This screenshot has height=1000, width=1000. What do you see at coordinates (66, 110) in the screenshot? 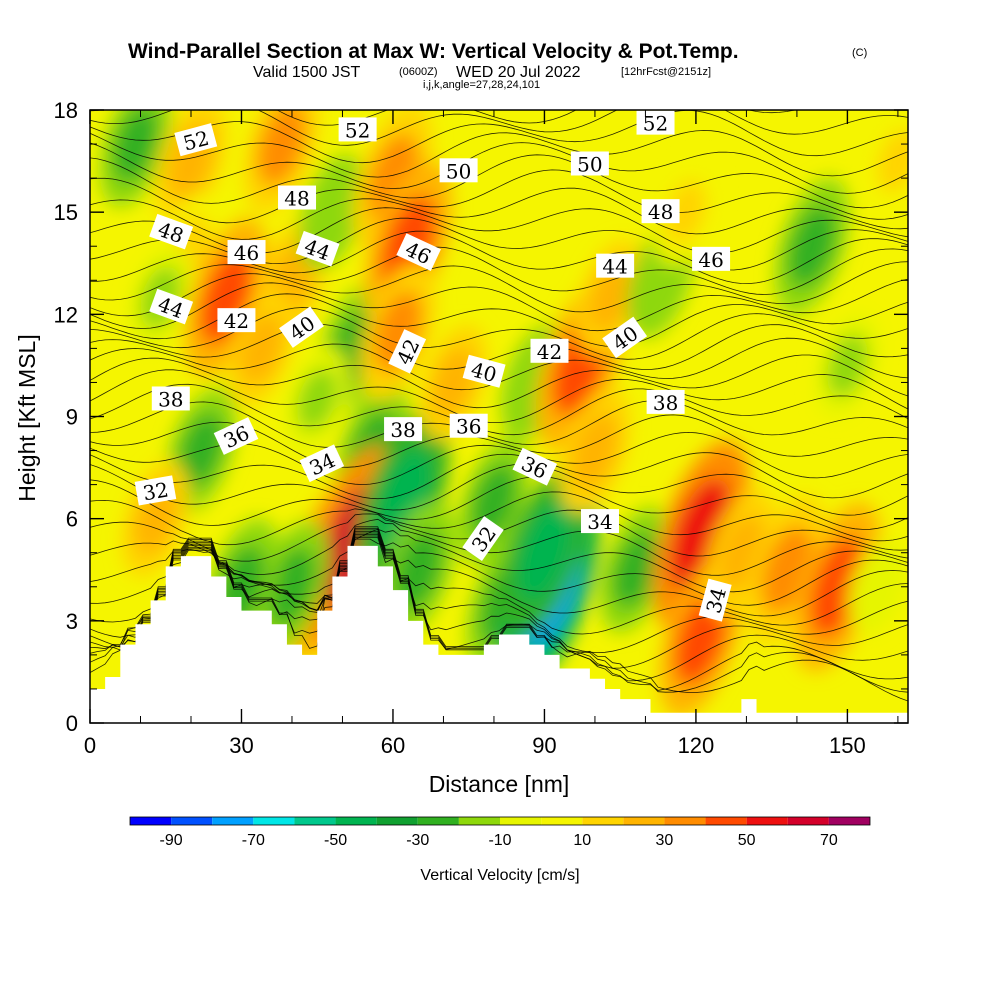
I see `y-tick-label: 18` at bounding box center [66, 110].